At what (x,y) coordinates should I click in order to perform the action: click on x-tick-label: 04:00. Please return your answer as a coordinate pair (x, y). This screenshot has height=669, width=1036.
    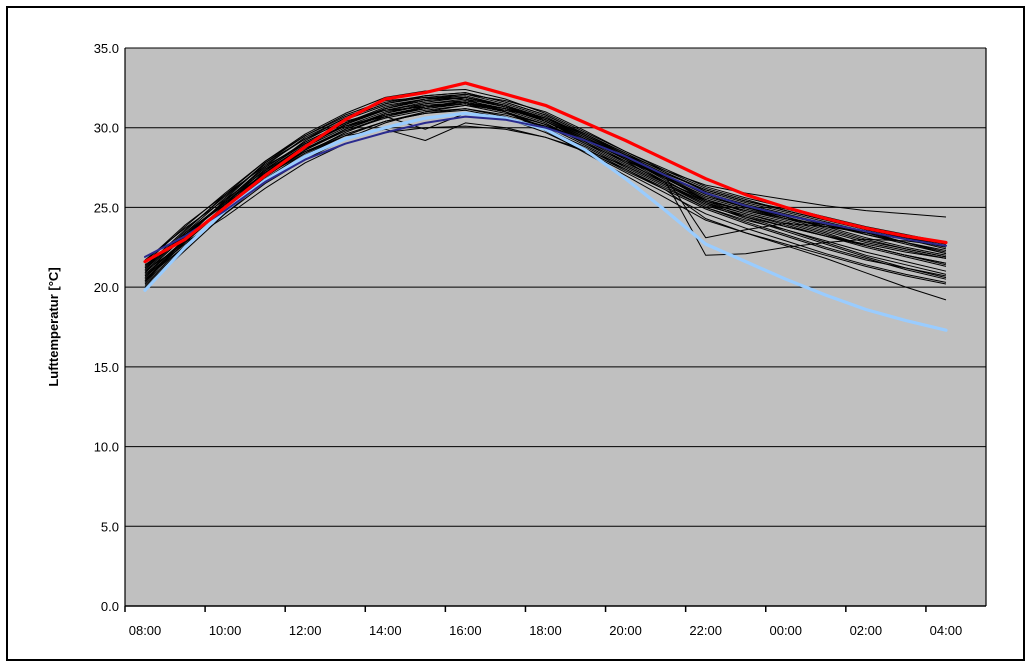
    Looking at the image, I should click on (946, 630).